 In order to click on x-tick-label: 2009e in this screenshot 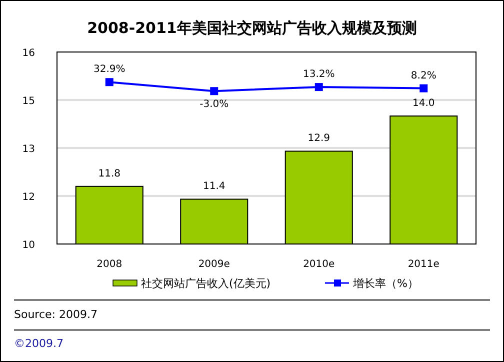, I will do `click(214, 264)`.